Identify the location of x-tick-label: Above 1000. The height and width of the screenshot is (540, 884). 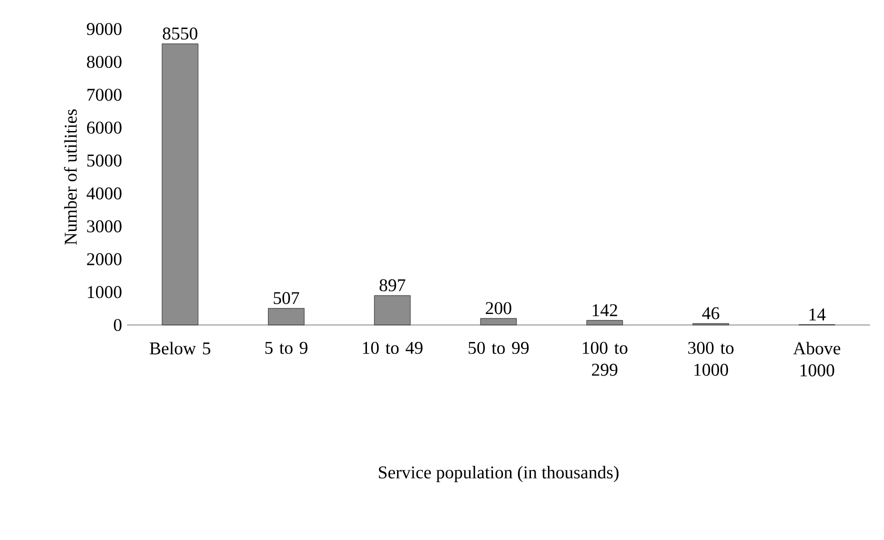
(816, 359).